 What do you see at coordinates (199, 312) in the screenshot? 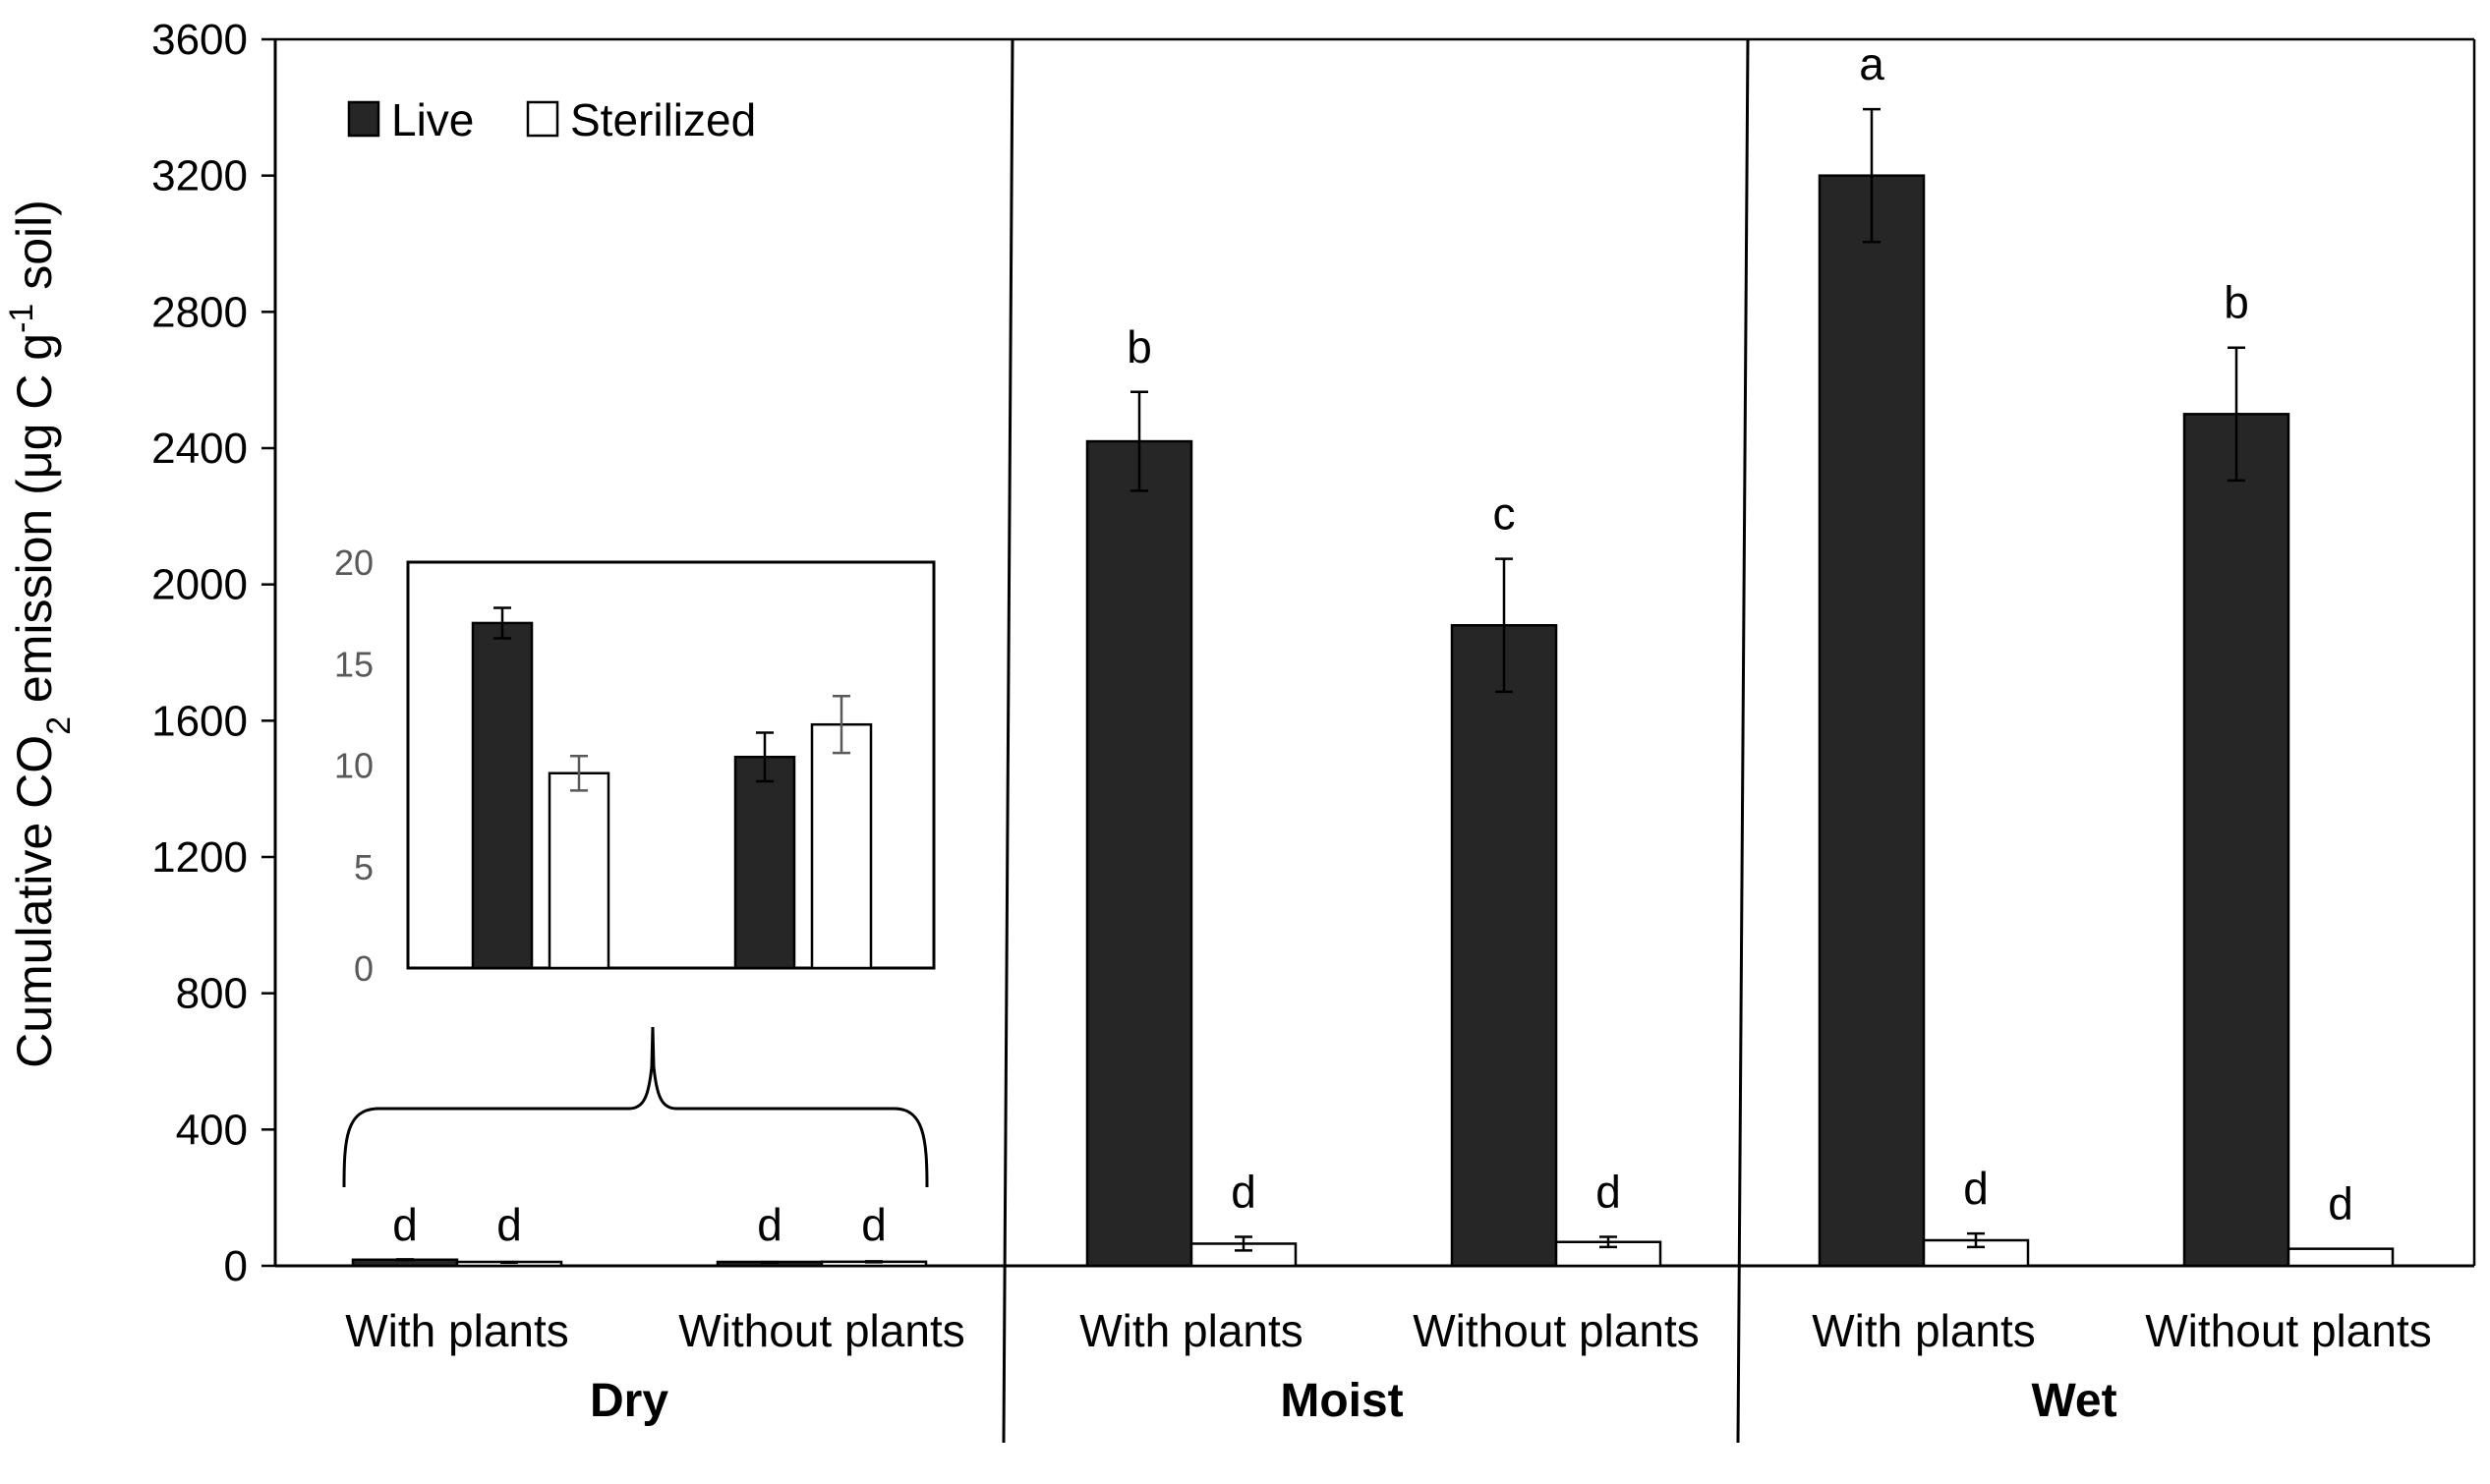
I see `y-tick-label: 2800` at bounding box center [199, 312].